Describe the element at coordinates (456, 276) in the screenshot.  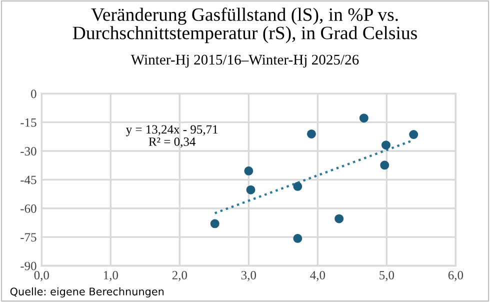
I see `x-tick-label: 6,0` at that location.